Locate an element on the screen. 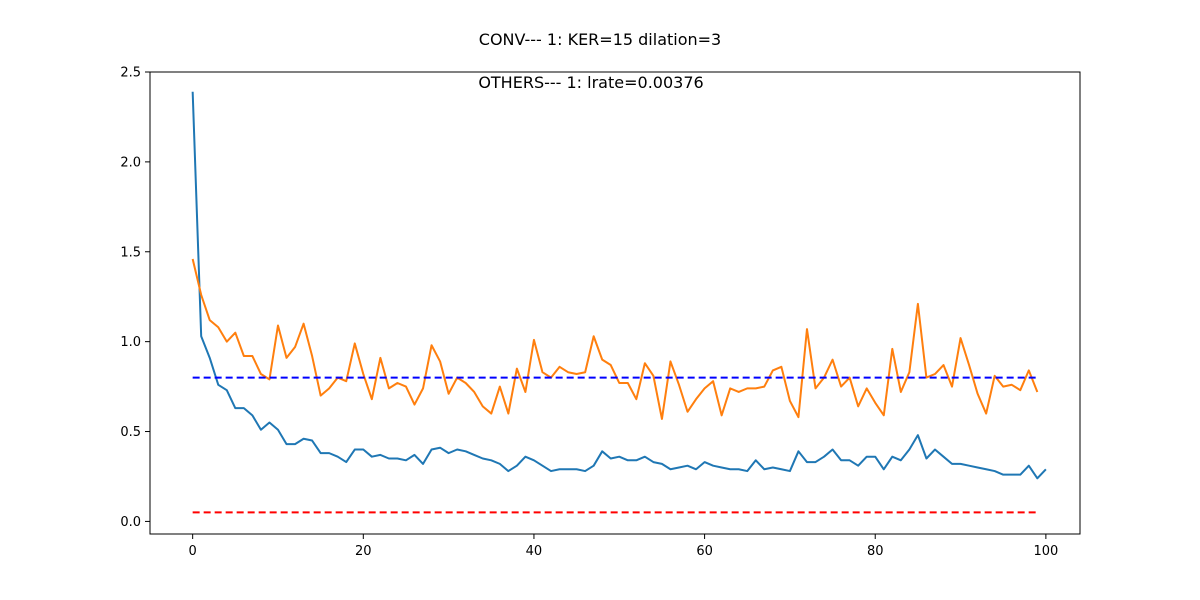 This screenshot has width=1200, height=600. y-tick-label: 2.5 is located at coordinates (130, 73).